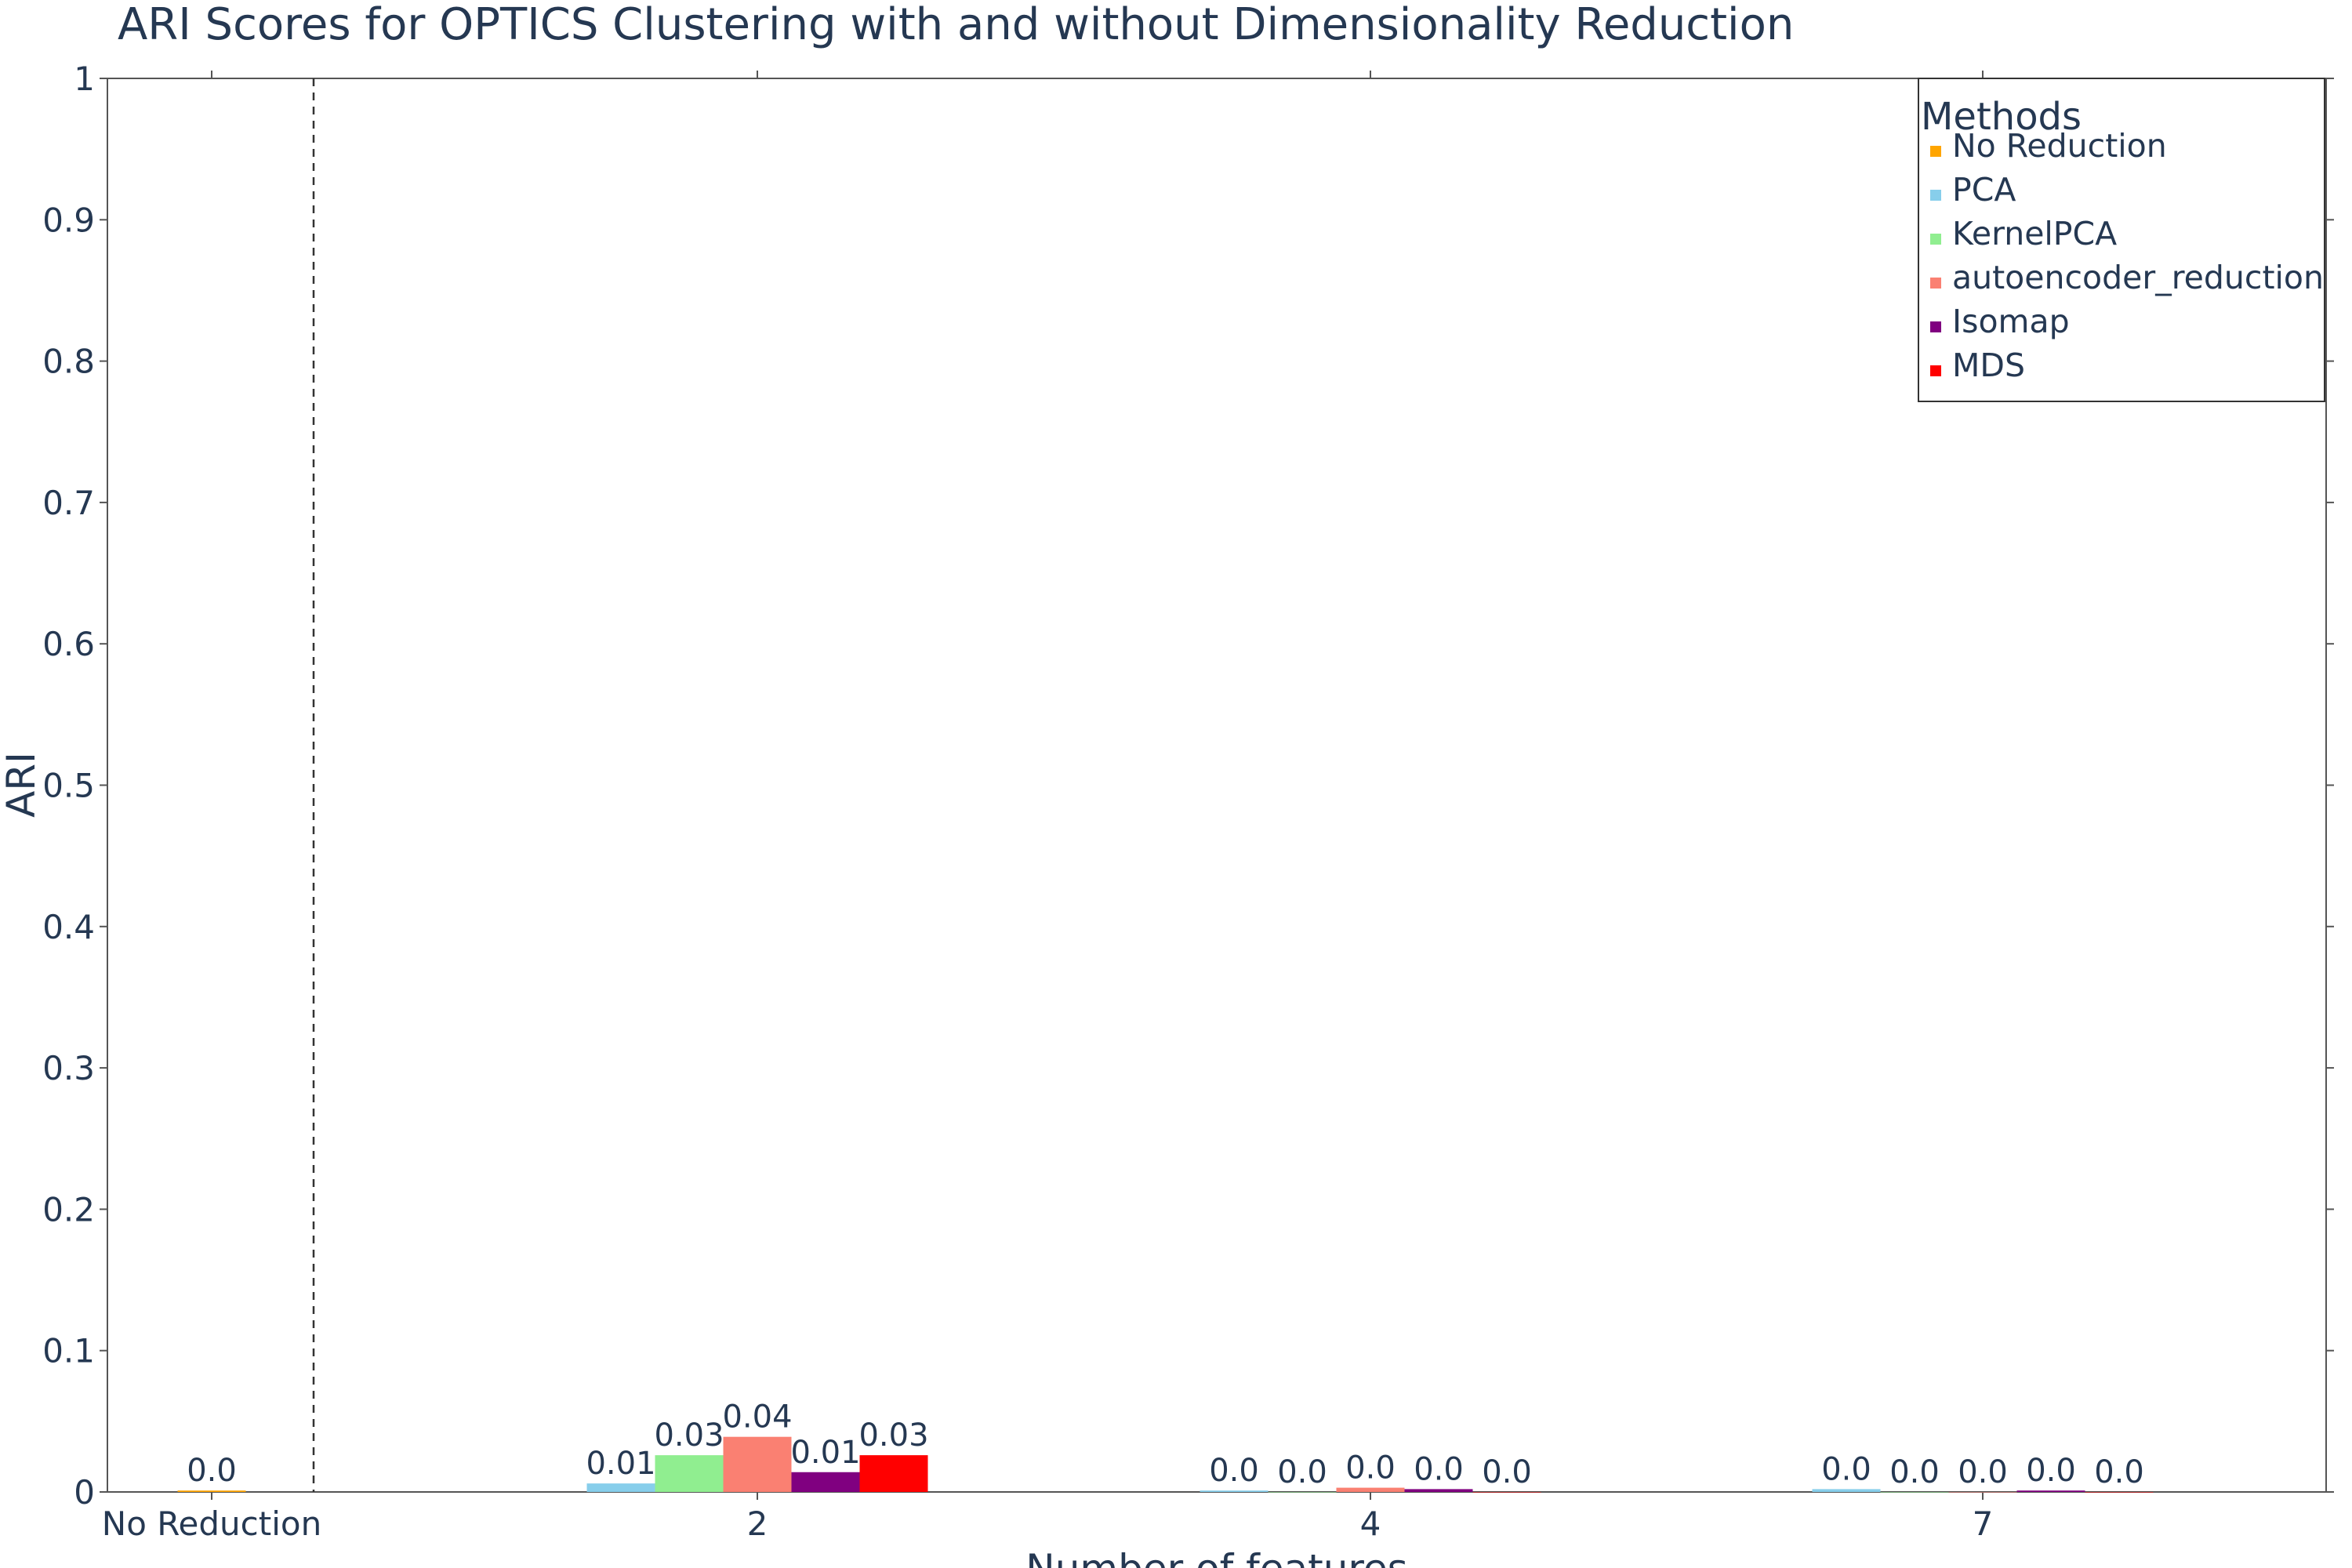  I want to click on legend-item-label: MDS, so click(1988, 365).